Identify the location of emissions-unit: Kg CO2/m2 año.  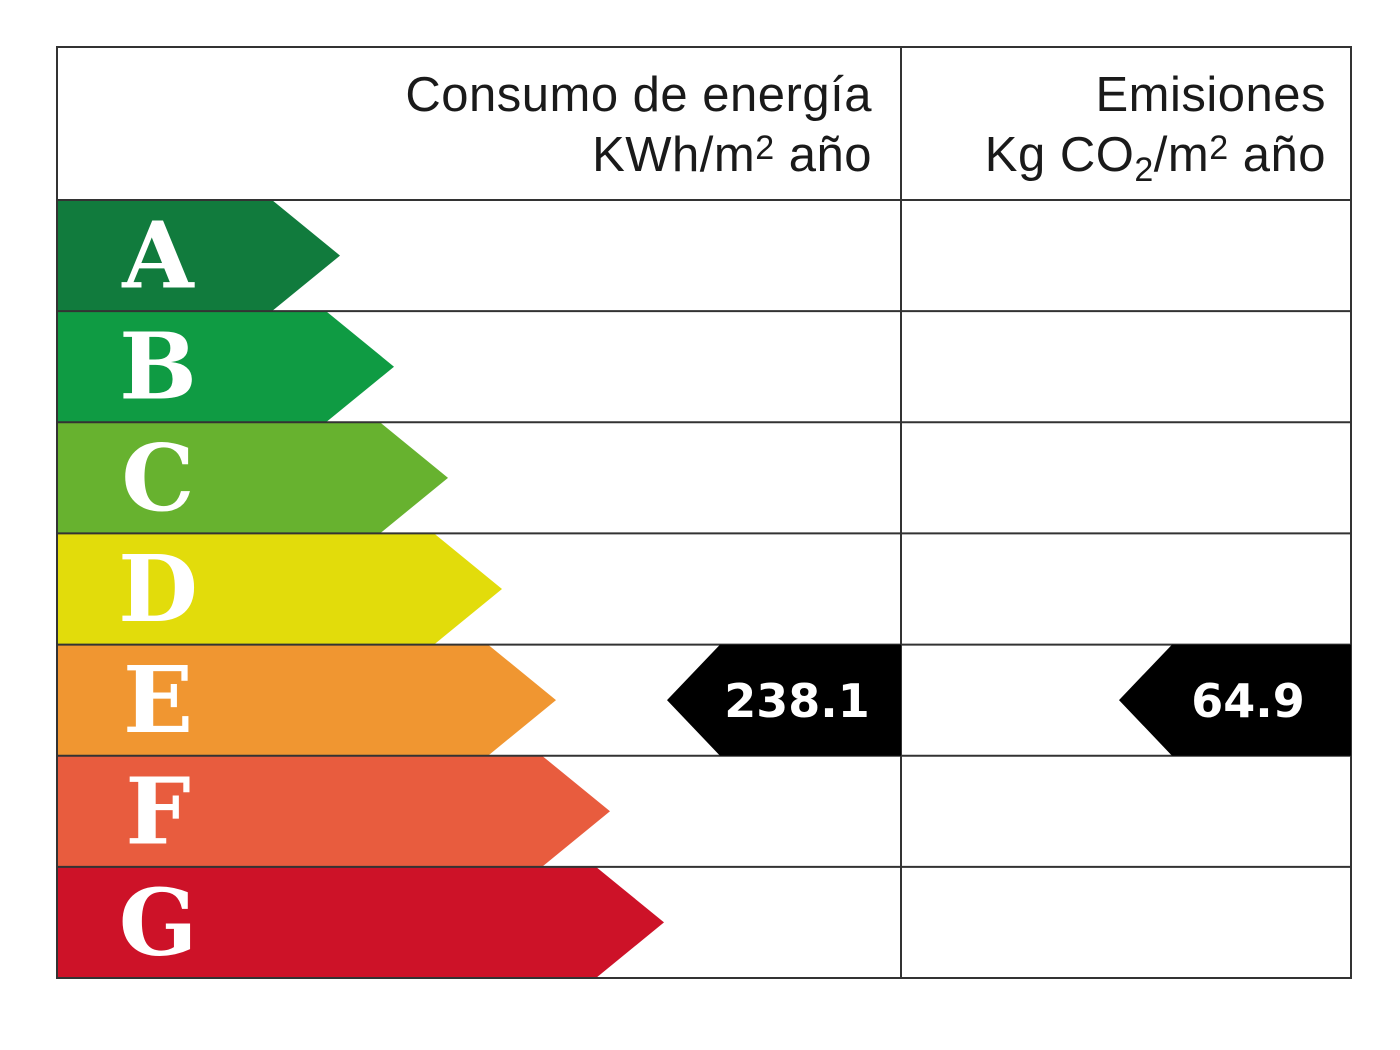
(1155, 158).